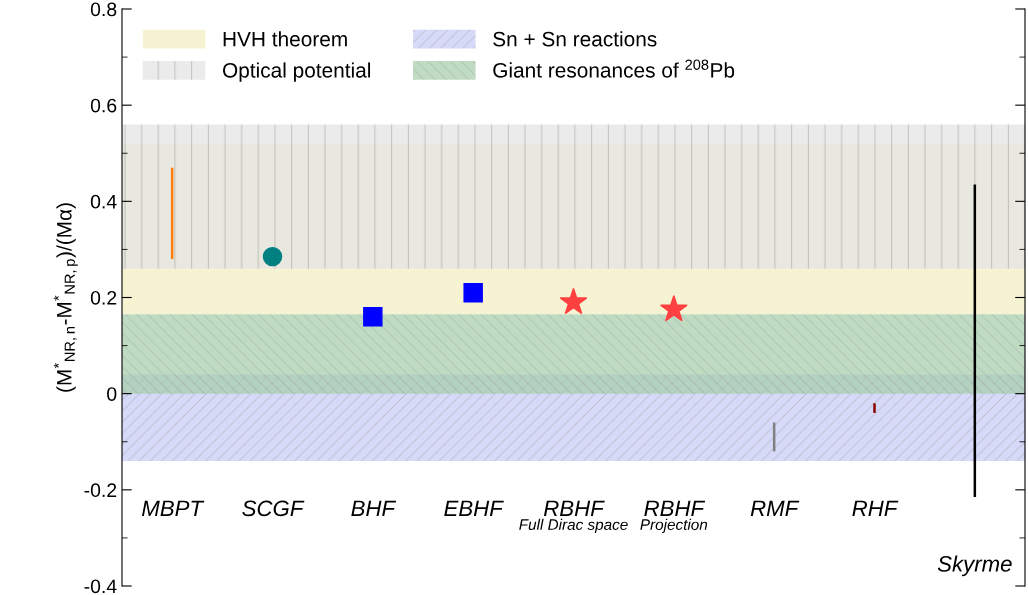 This screenshot has height=595, width=1028. I want to click on annotation: Full Dirac space, so click(573, 526).